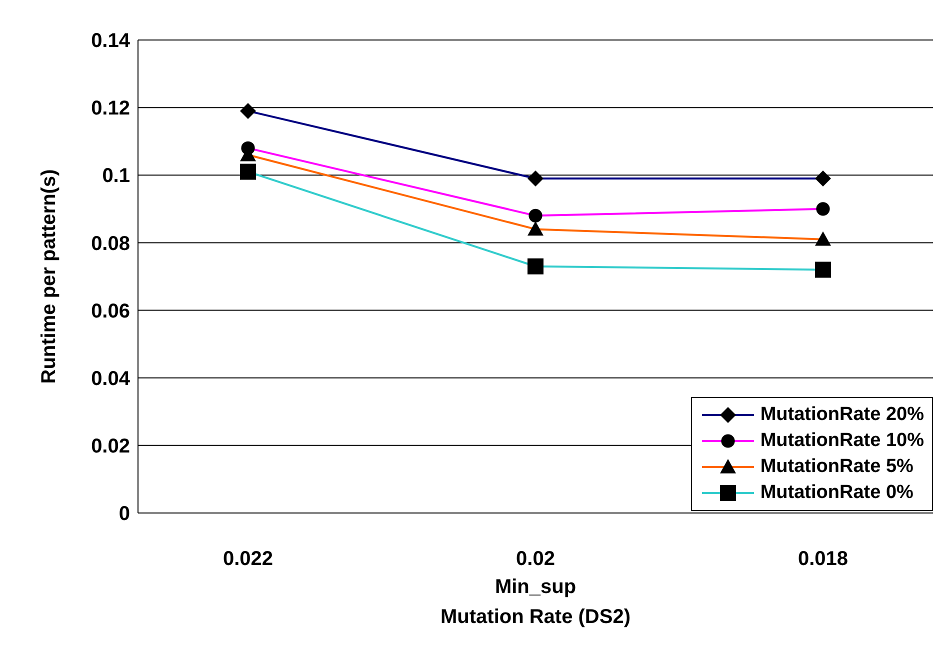 Image resolution: width=949 pixels, height=661 pixels. I want to click on legend-label: MutationRate 20%, so click(842, 415).